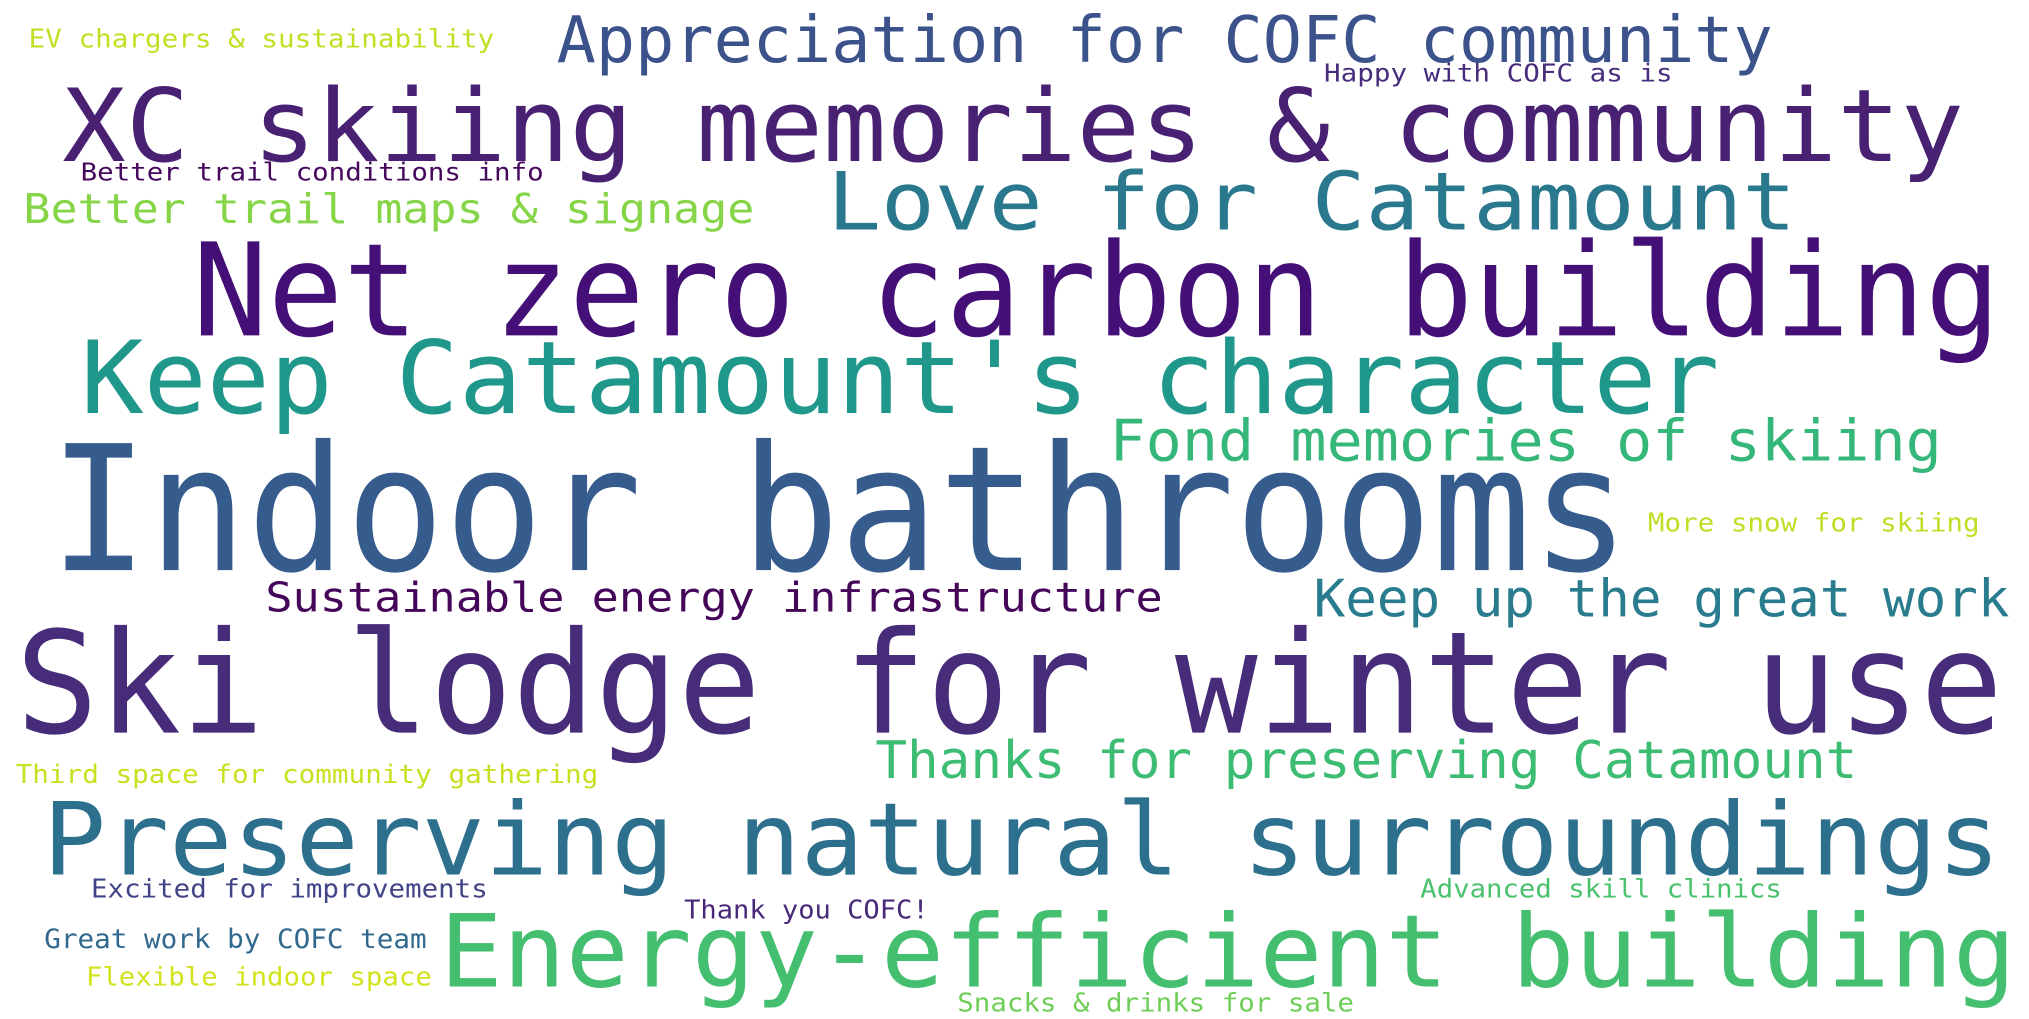  Describe the element at coordinates (1662, 600) in the screenshot. I see `word: Keep up the great work` at that location.